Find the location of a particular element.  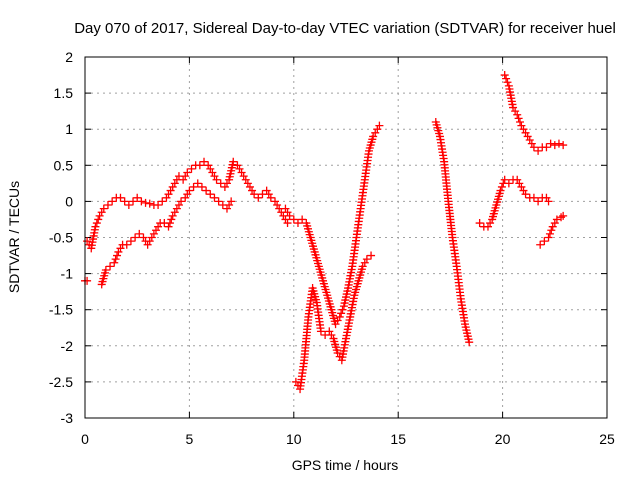

y-axis-label: SDTVAR / TECUs is located at coordinates (14, 237).